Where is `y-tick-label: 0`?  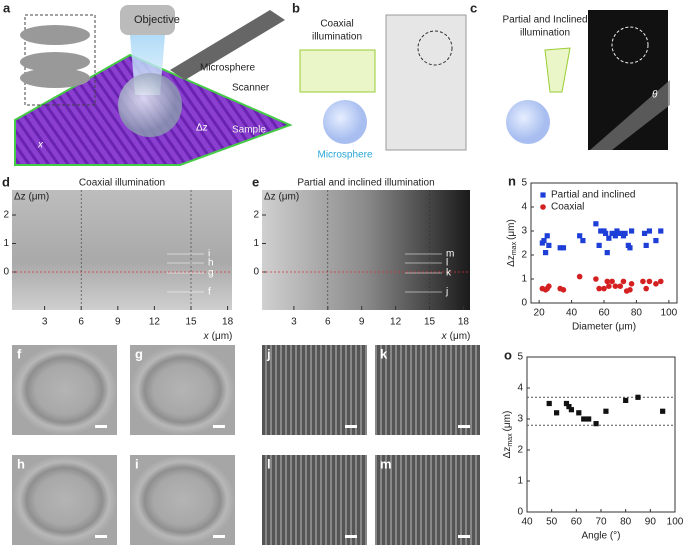
y-tick-label: 0 is located at coordinates (6, 272).